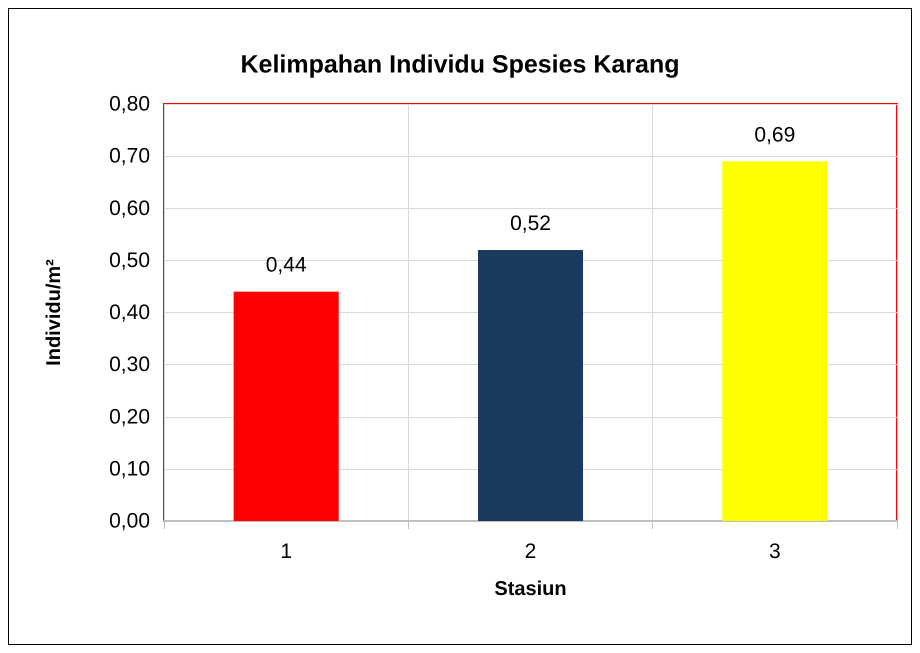  I want to click on x-tick-label: 3, so click(774, 551).